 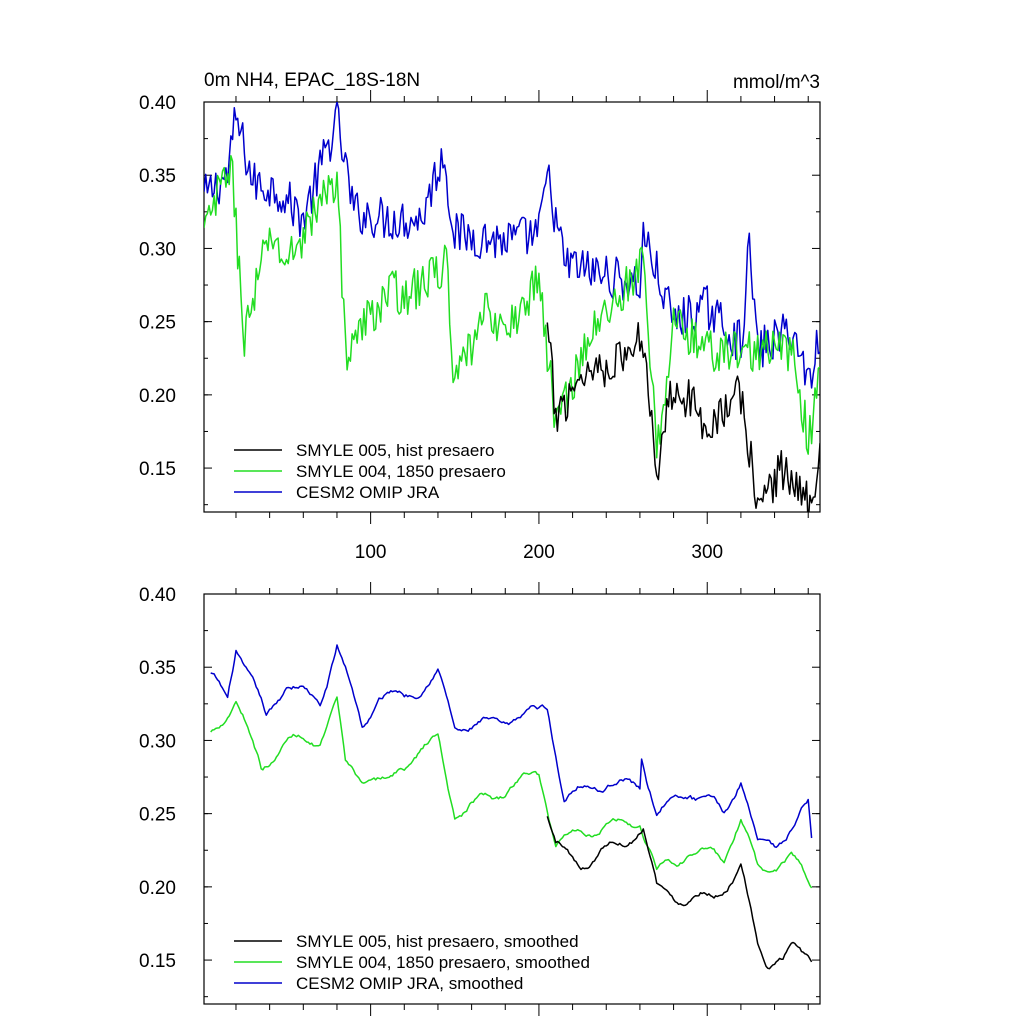 What do you see at coordinates (707, 552) in the screenshot?
I see `x-tick-label: 300` at bounding box center [707, 552].